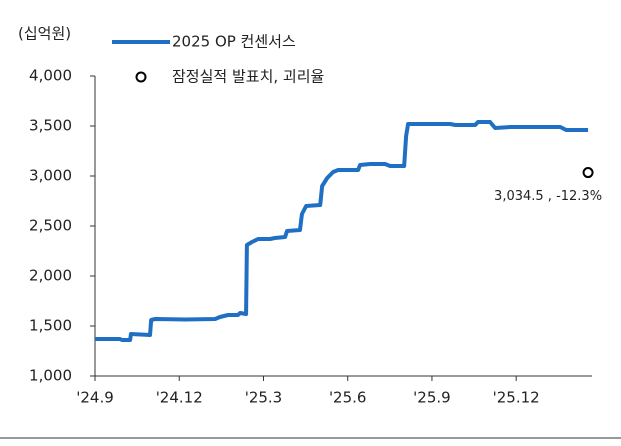 The height and width of the screenshot is (446, 621). What do you see at coordinates (50, 276) in the screenshot?
I see `y-tick-label: 2,000` at bounding box center [50, 276].